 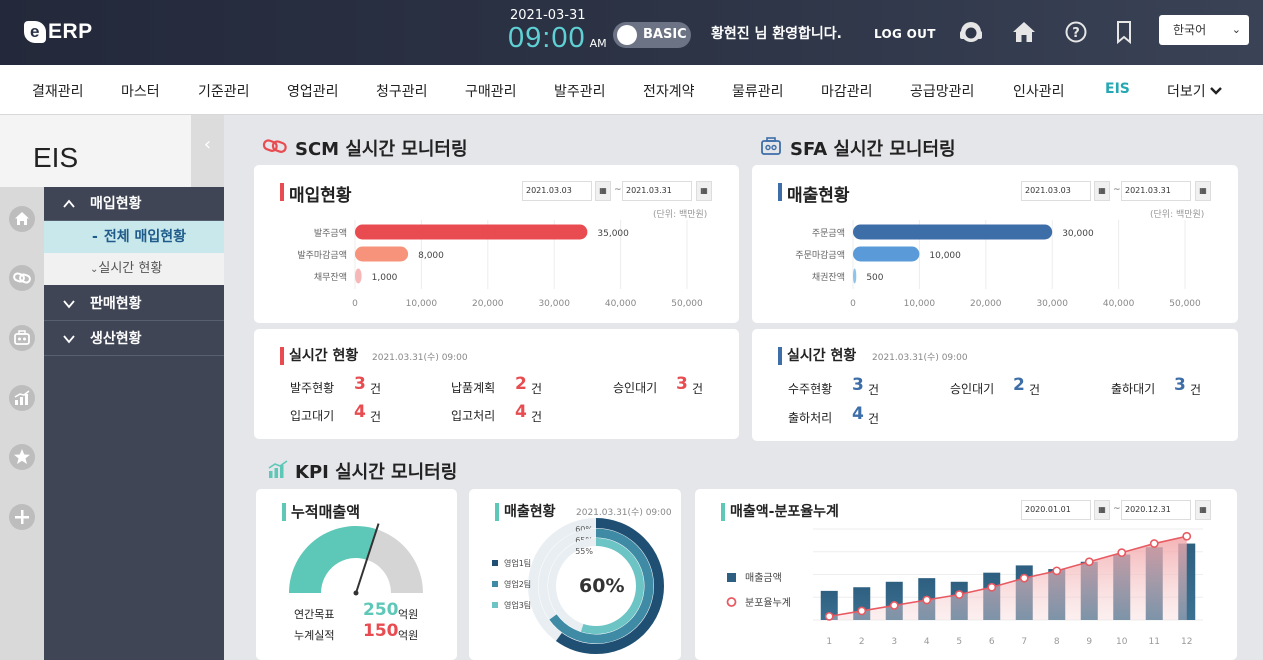 I want to click on sidebar-group-sales: 판매현황, so click(x=134, y=304).